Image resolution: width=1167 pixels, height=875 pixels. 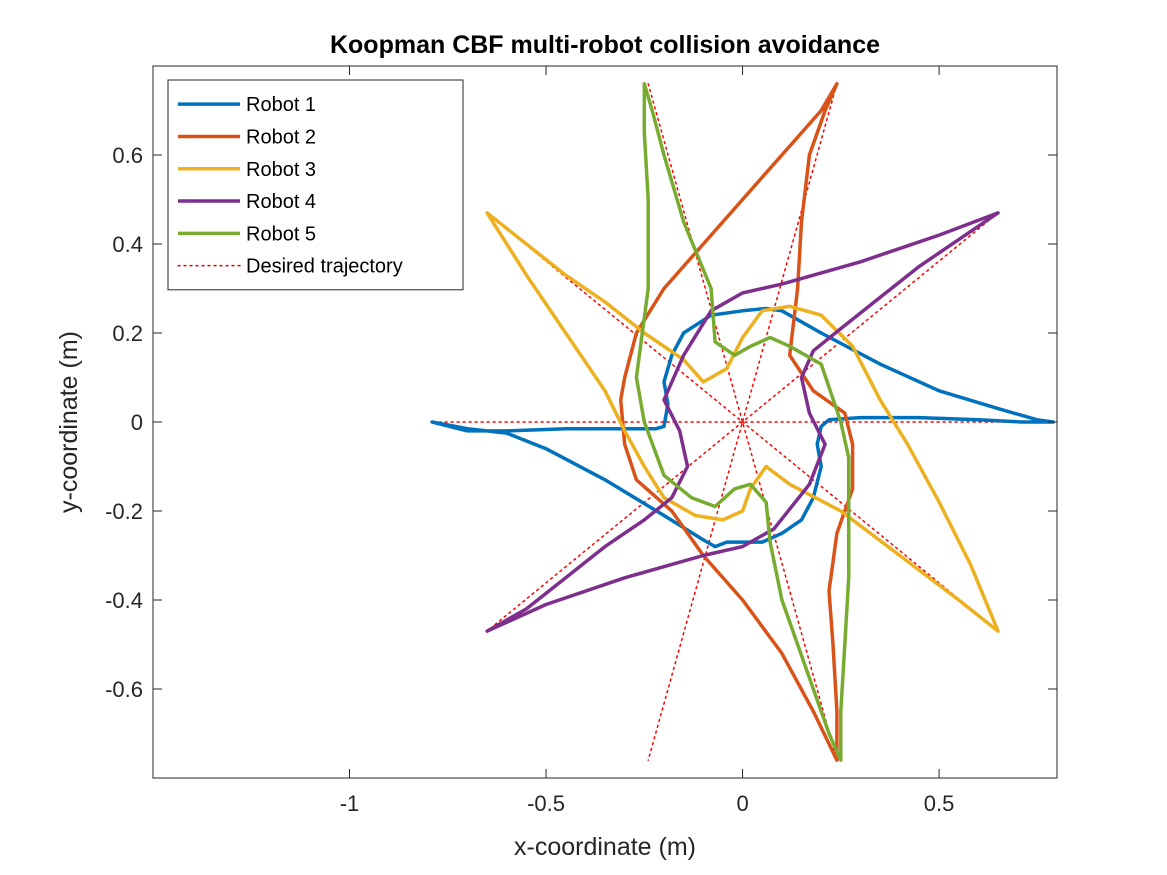 I want to click on legend-label-robot-1: Robot 1, so click(x=281, y=105).